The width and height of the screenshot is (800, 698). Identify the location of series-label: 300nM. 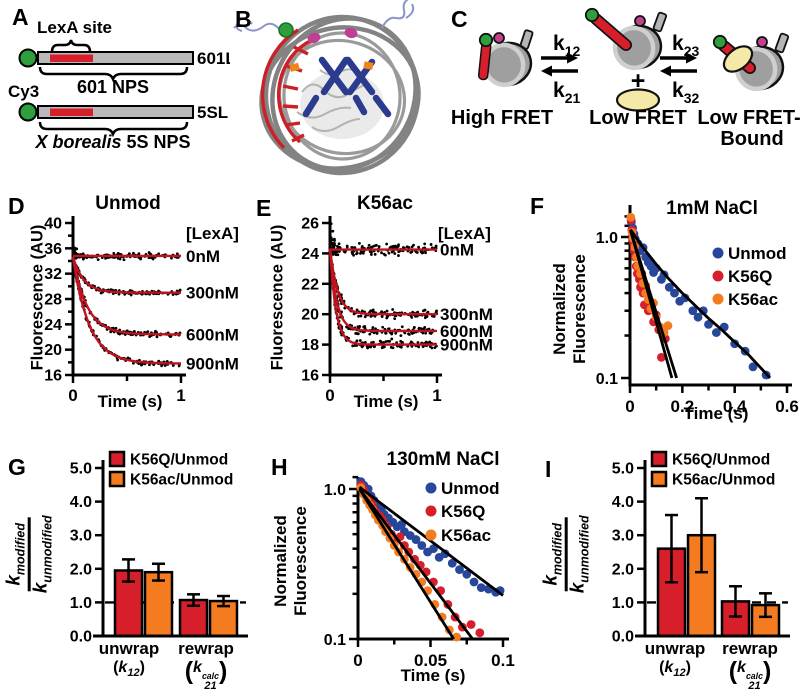
(212, 293).